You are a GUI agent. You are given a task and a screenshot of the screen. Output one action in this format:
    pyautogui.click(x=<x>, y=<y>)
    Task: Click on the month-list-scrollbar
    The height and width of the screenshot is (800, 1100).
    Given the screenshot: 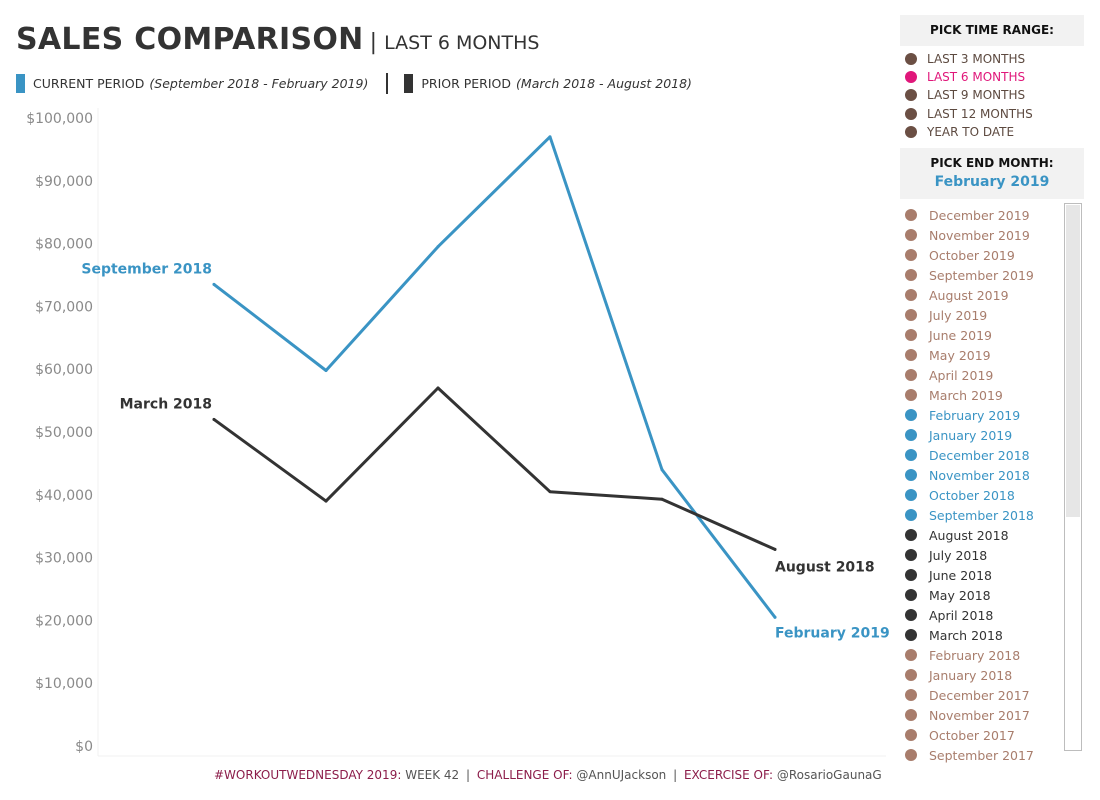 What is the action you would take?
    pyautogui.click(x=1073, y=477)
    